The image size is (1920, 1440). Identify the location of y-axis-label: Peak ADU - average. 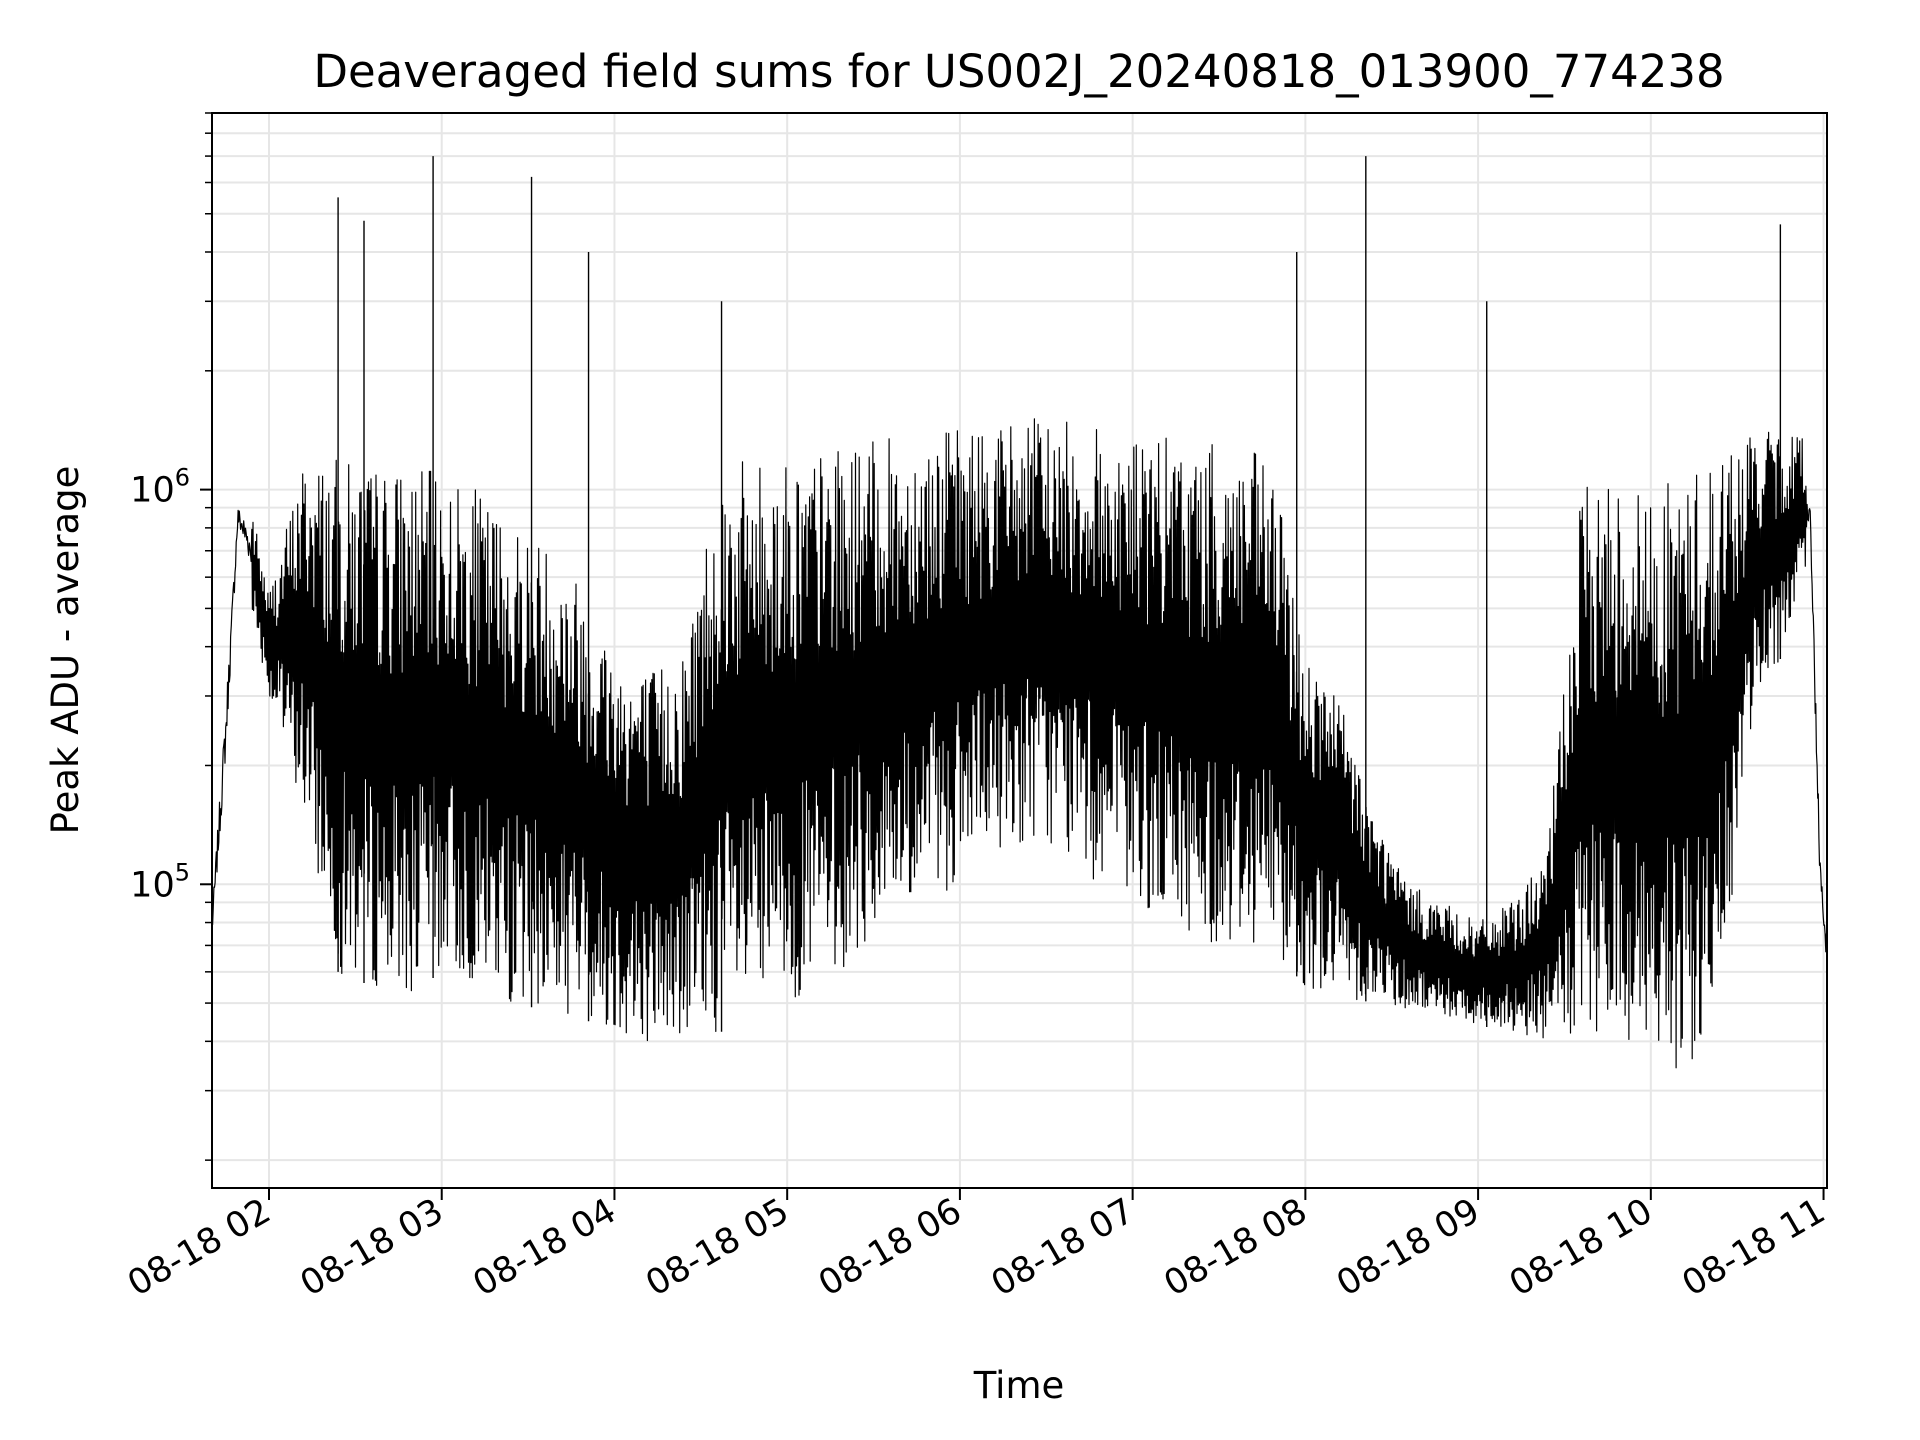
(65, 650).